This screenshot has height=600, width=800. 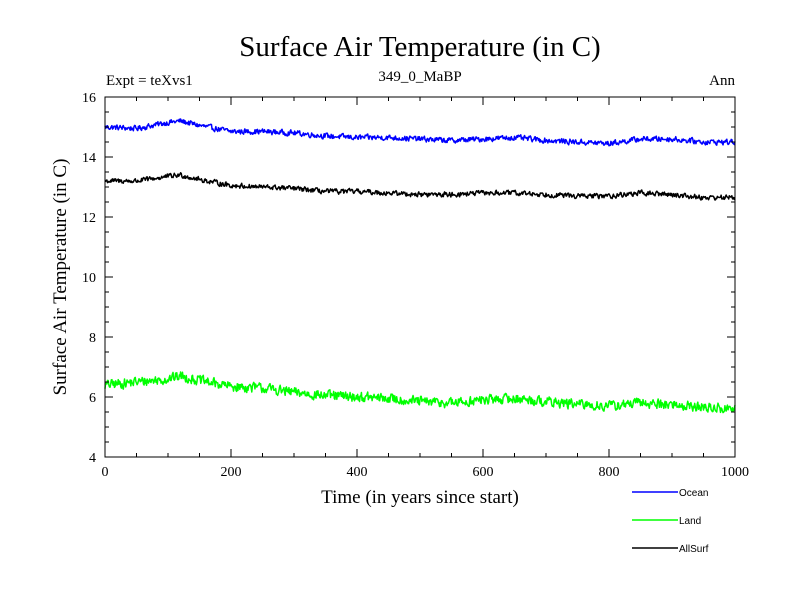 I want to click on legend-label-allsurf: AllSurf, so click(x=694, y=549).